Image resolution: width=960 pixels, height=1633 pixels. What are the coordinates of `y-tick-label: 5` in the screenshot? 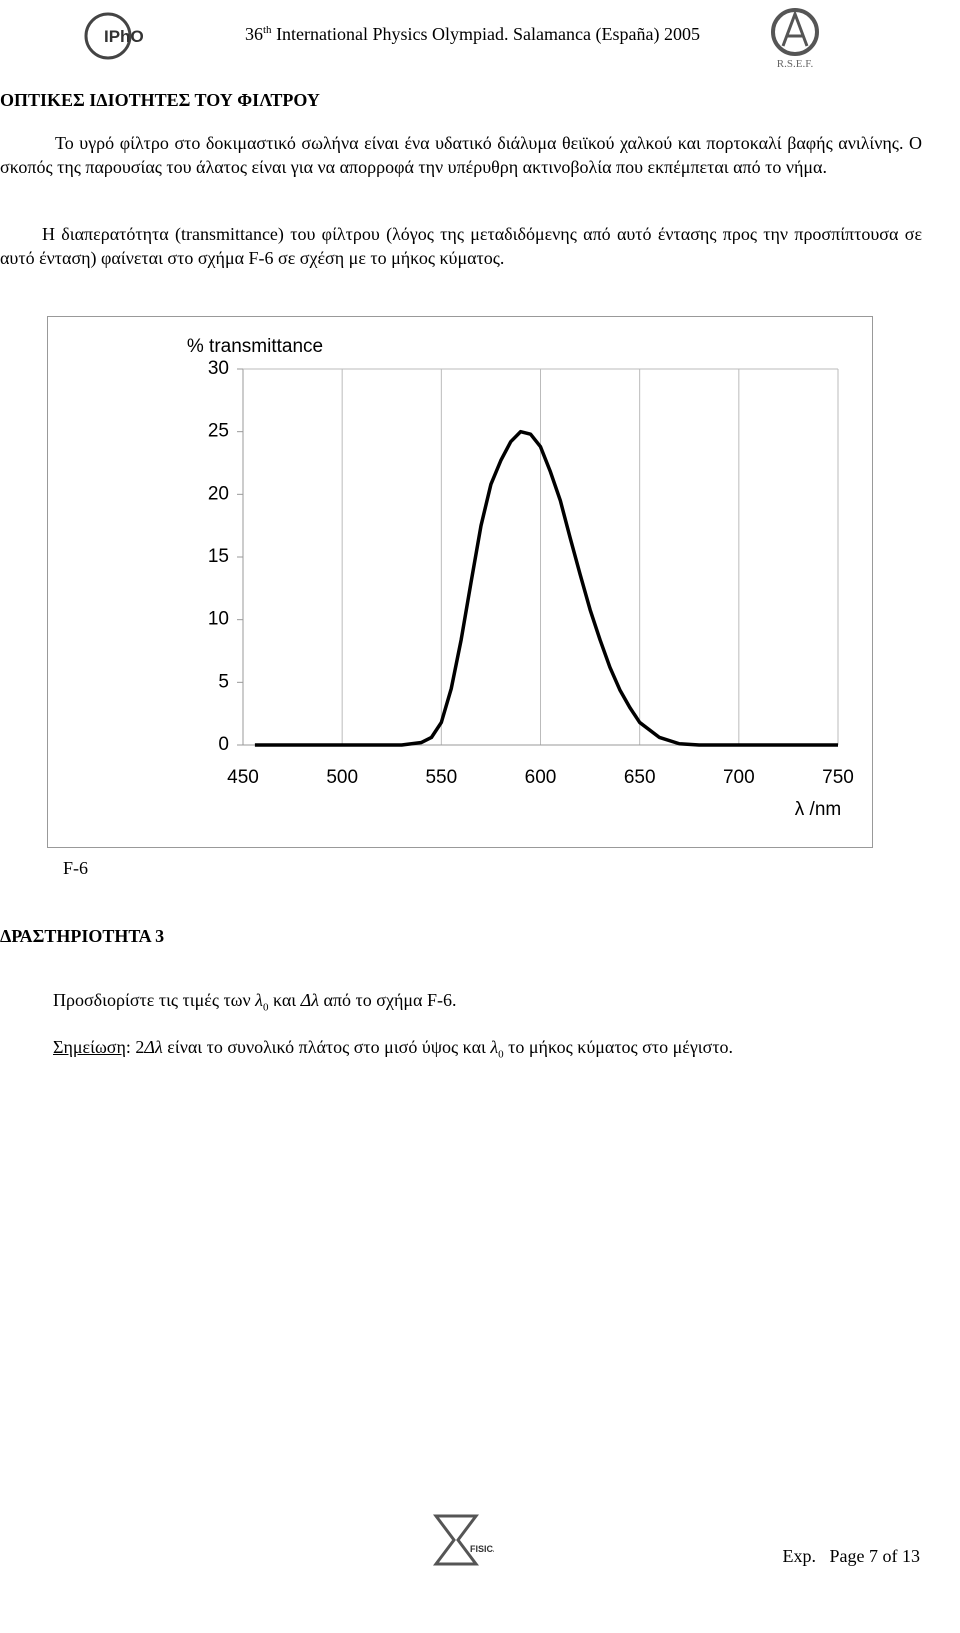 It's located at (223, 681).